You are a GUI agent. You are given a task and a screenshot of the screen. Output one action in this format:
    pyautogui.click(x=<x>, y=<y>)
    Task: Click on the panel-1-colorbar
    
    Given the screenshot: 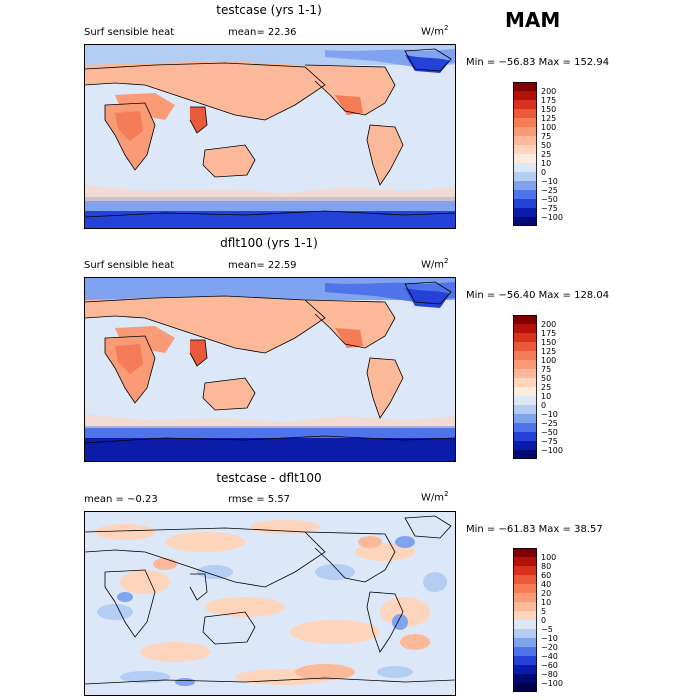 What is the action you would take?
    pyautogui.click(x=525, y=154)
    